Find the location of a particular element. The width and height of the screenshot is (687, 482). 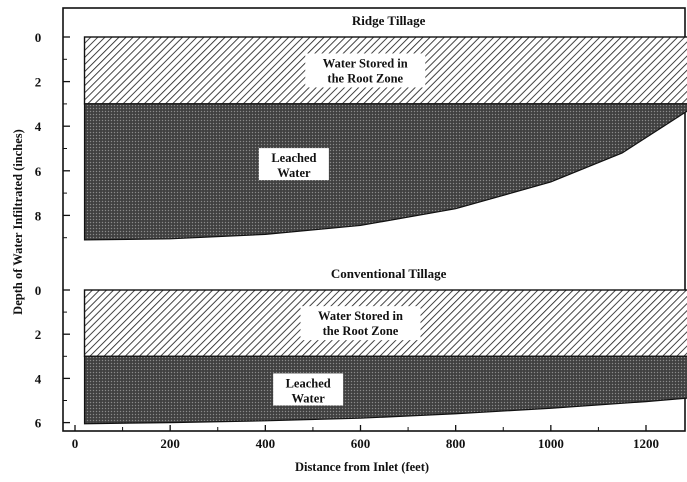

panel-title: Conventional Tillage is located at coordinates (389, 273).